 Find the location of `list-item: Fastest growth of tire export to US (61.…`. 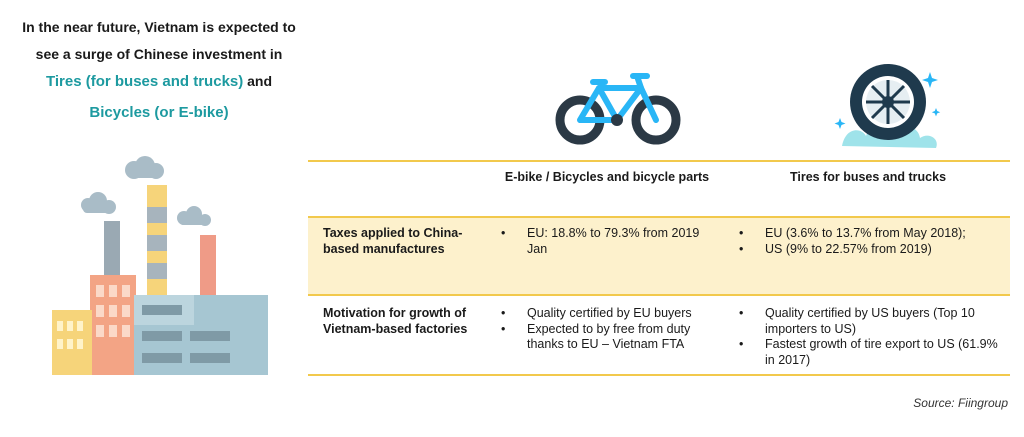

list-item: Fastest growth of tire export to US (61.… is located at coordinates (874, 352).